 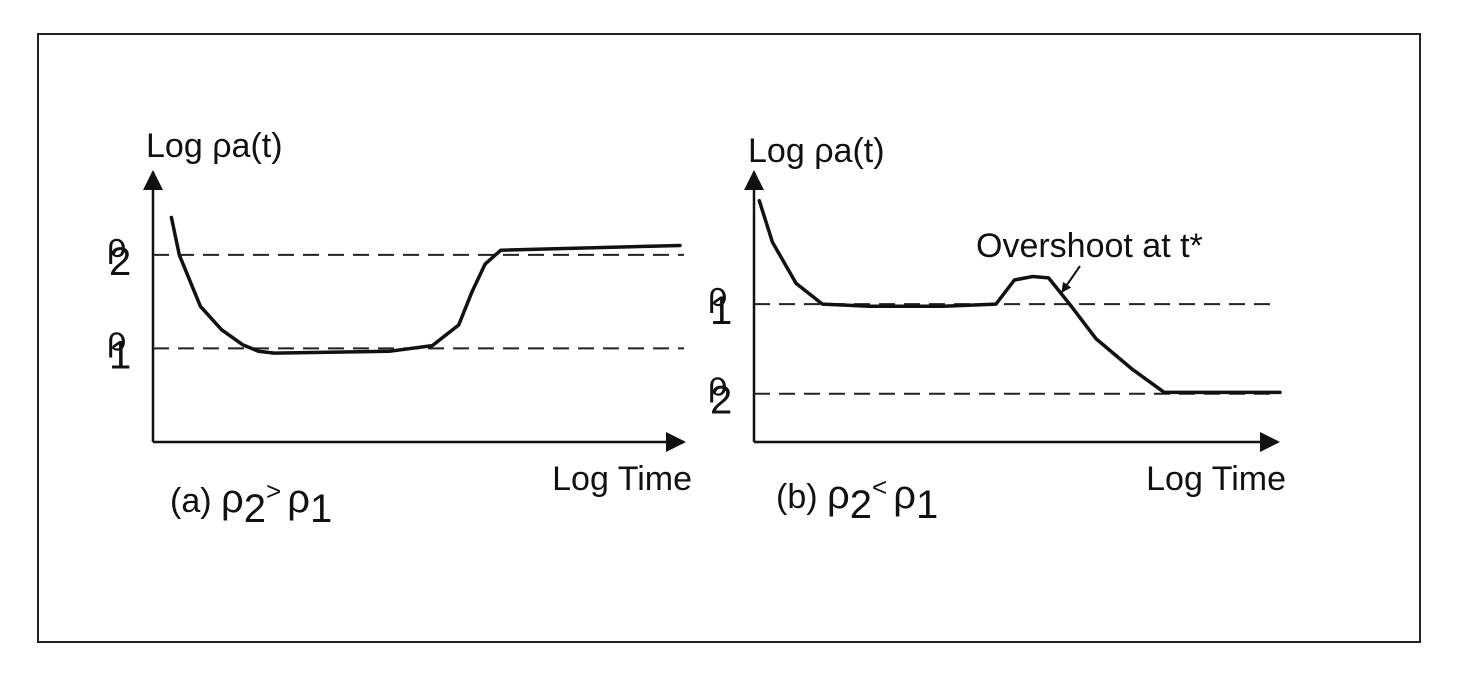 I want to click on panel-b-ylabel: Log ρa(t), so click(x=816, y=151).